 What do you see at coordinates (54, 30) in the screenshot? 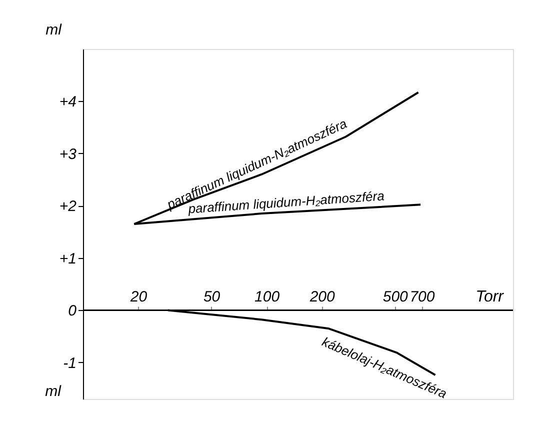
I see `y-axis-title: ml` at bounding box center [54, 30].